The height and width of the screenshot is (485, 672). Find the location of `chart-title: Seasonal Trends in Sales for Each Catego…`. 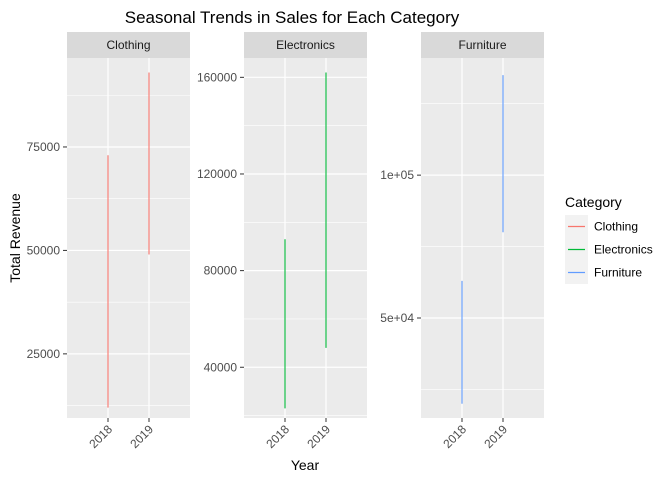

chart-title: Seasonal Trends in Sales for Each Catego… is located at coordinates (292, 17).